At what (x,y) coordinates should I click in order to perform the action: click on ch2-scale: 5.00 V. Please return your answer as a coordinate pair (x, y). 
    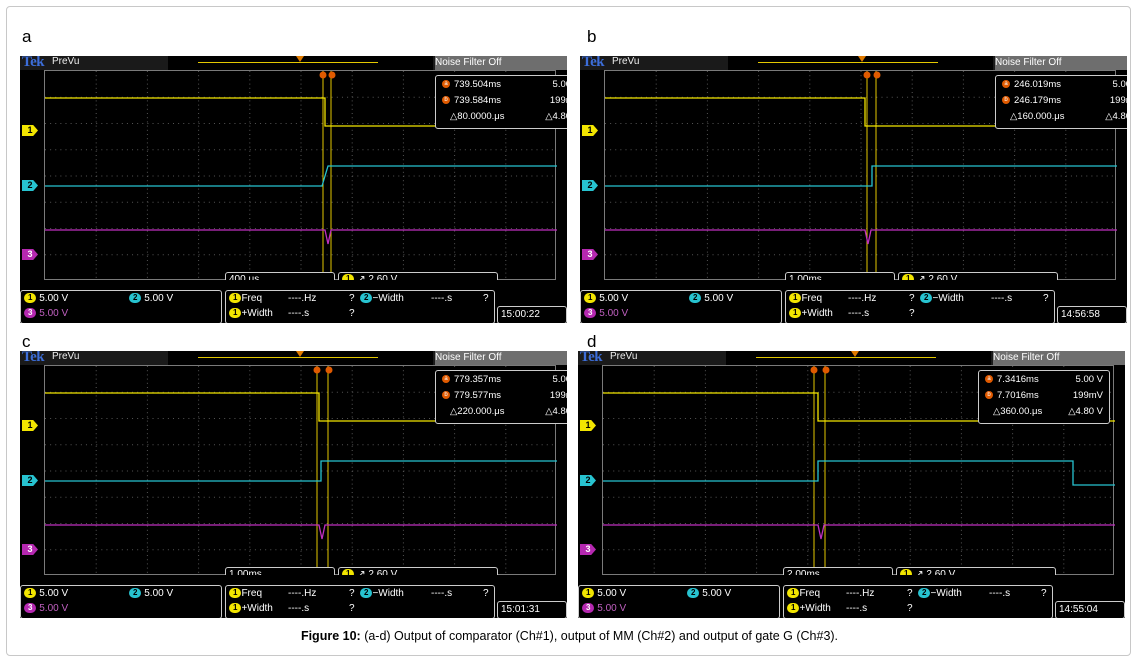
    Looking at the image, I should click on (717, 593).